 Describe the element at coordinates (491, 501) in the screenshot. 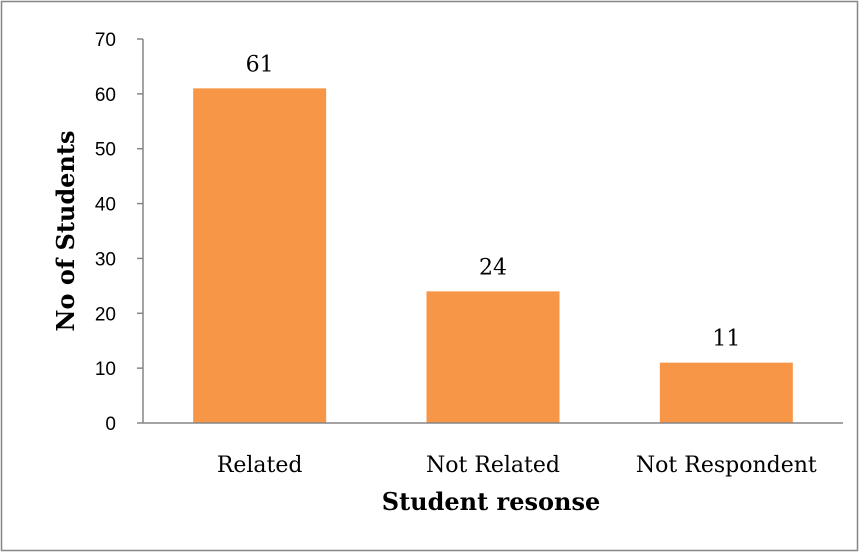

I see `x-axis-title: Student resonse` at that location.